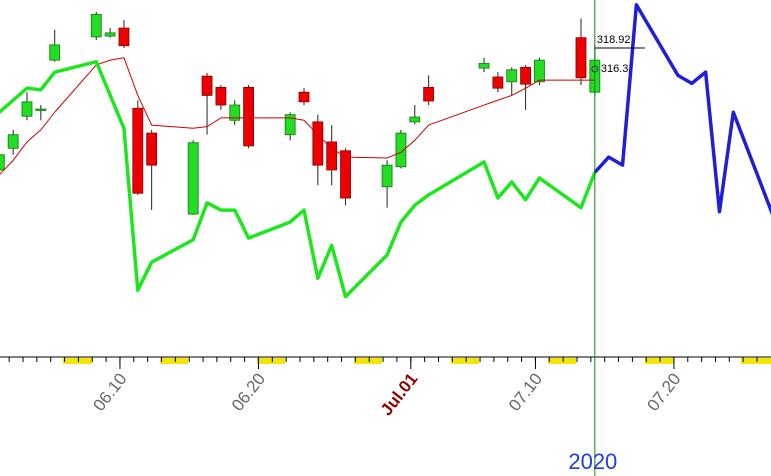 Image resolution: width=771 pixels, height=476 pixels. What do you see at coordinates (592, 461) in the screenshot?
I see `cursor-label: 2020` at bounding box center [592, 461].